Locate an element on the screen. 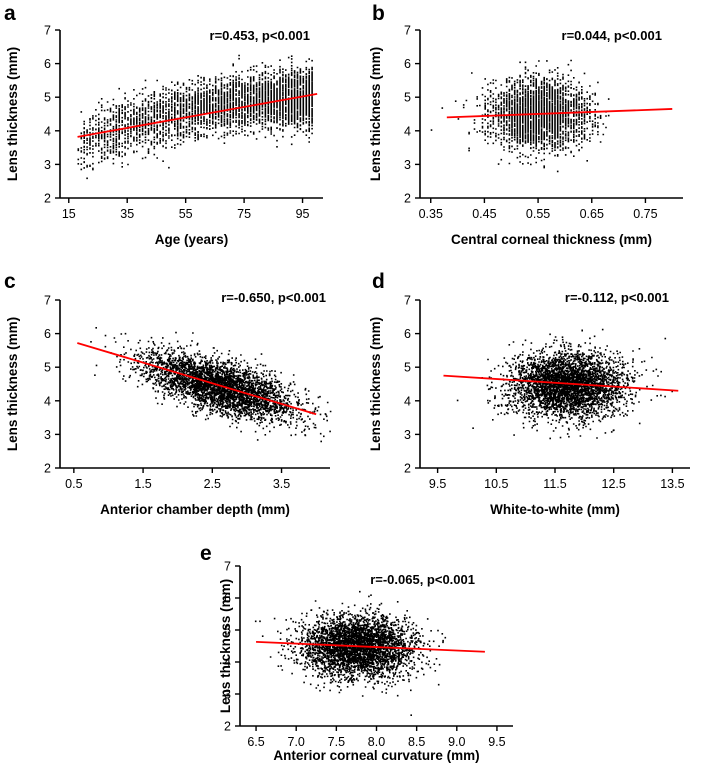  stats-annotation: r=-0.065, p<0.001 is located at coordinates (422, 579).